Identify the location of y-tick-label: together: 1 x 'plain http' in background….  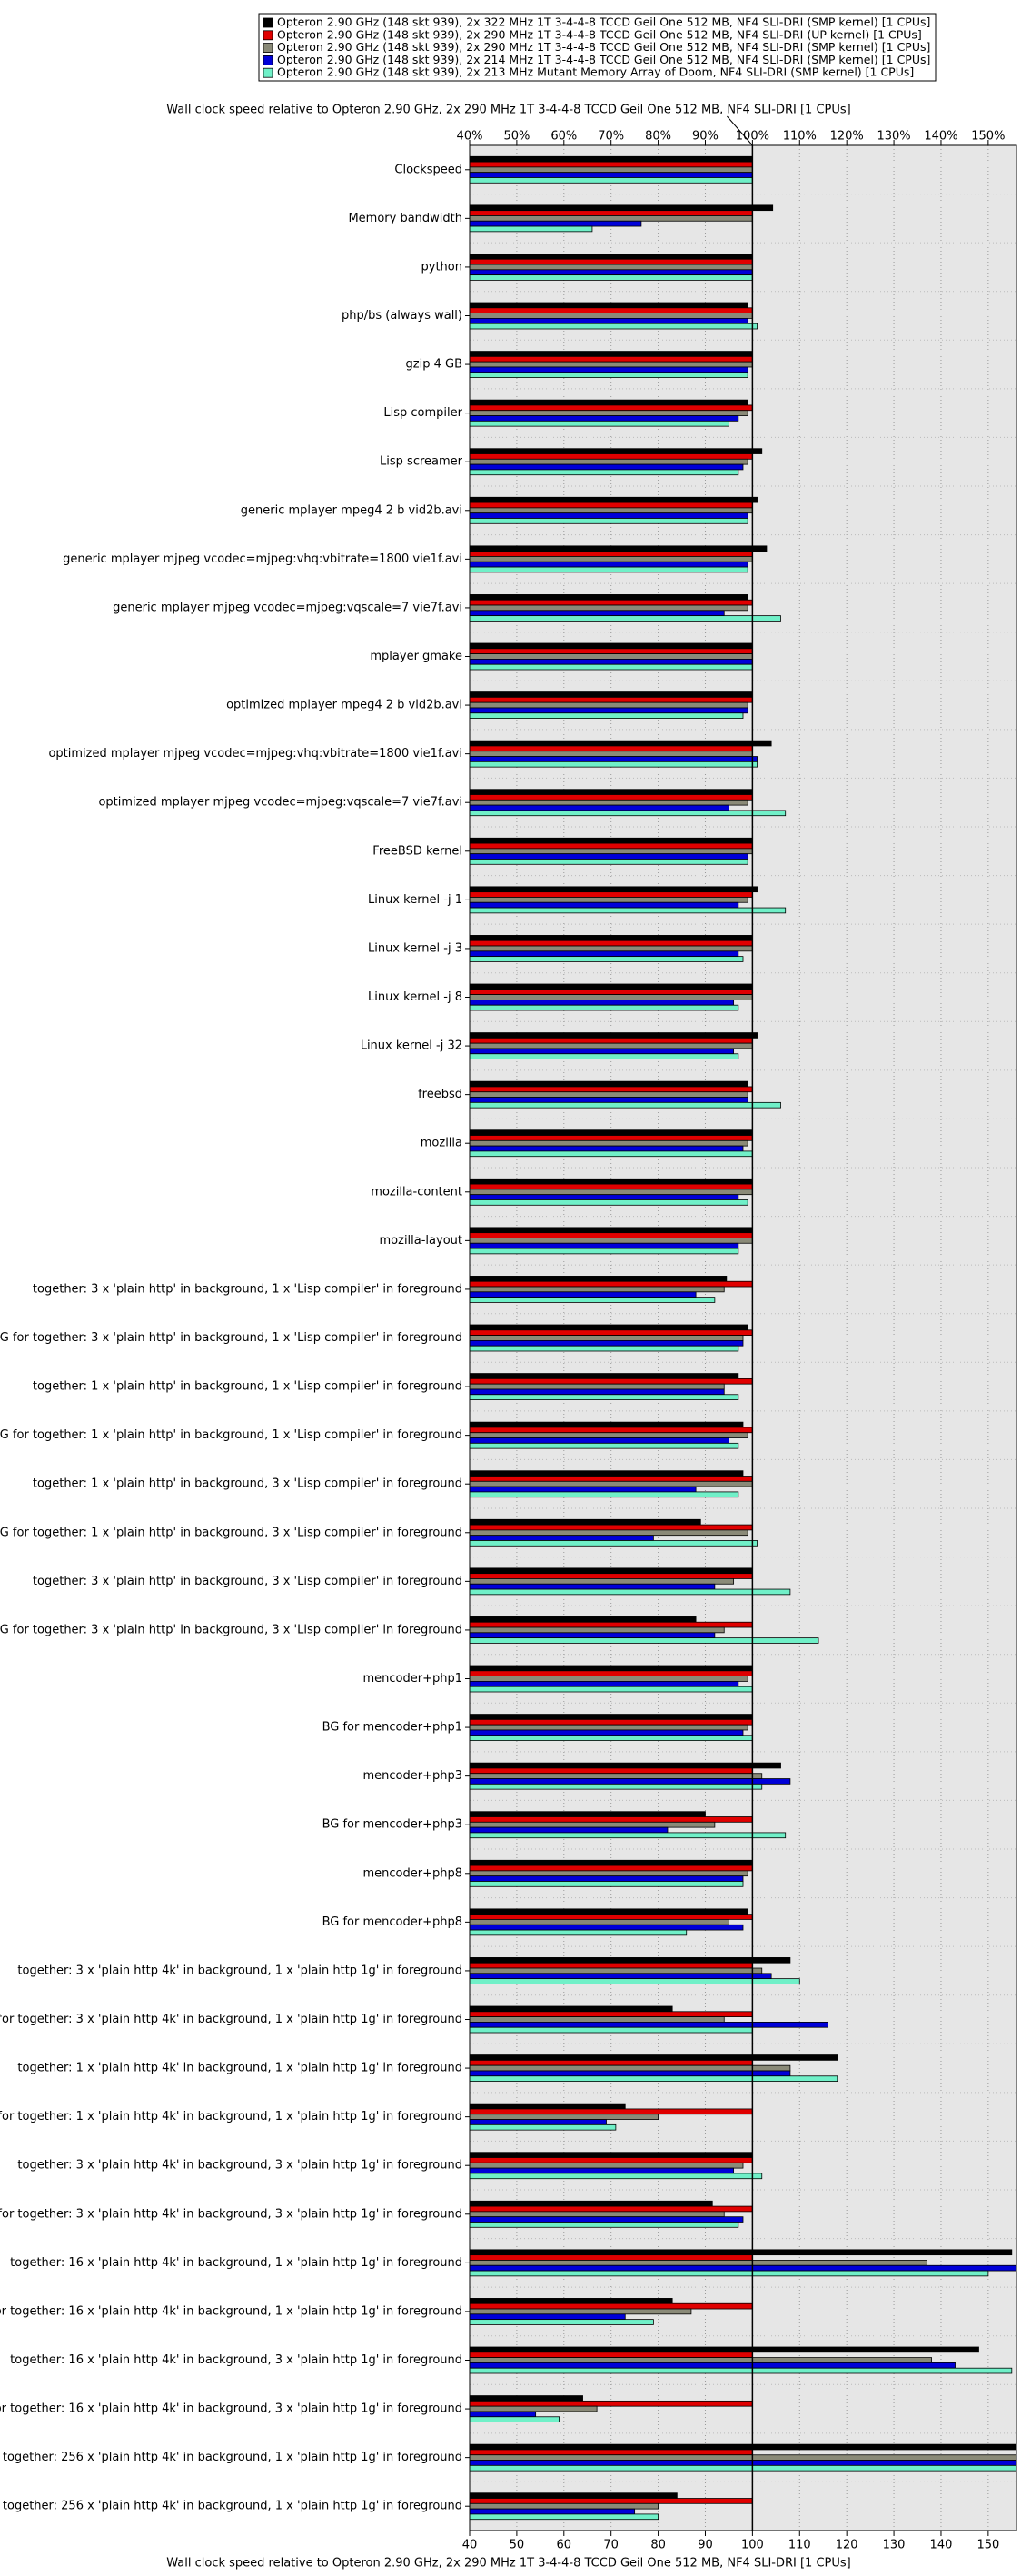
(247, 1484).